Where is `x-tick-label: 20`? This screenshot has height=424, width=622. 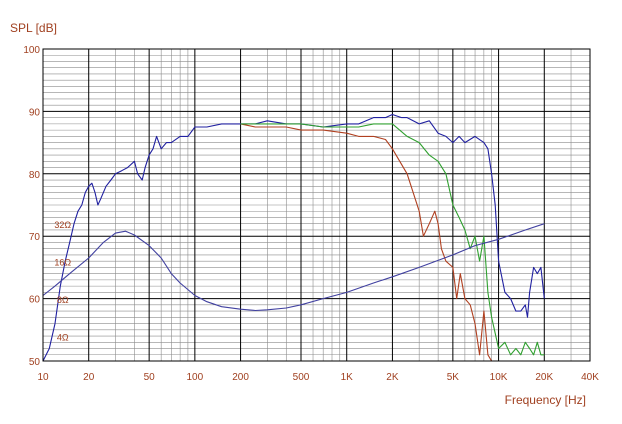
x-tick-label: 20 is located at coordinates (89, 377).